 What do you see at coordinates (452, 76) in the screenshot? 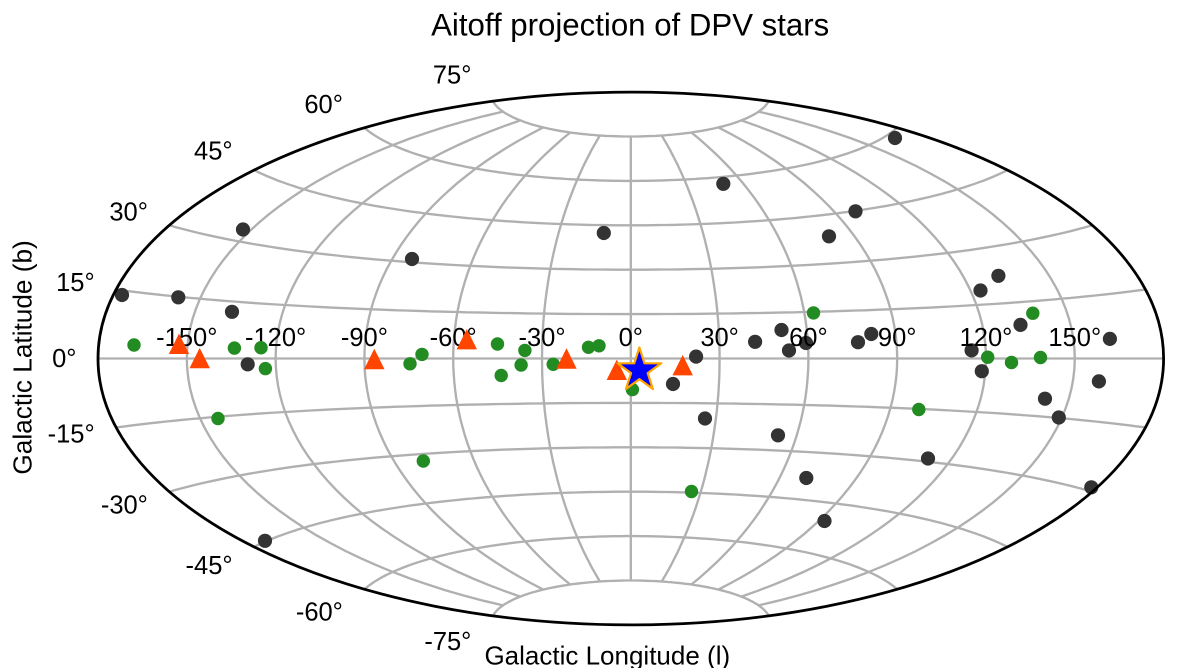
I see `svg-text: 75°` at bounding box center [452, 76].